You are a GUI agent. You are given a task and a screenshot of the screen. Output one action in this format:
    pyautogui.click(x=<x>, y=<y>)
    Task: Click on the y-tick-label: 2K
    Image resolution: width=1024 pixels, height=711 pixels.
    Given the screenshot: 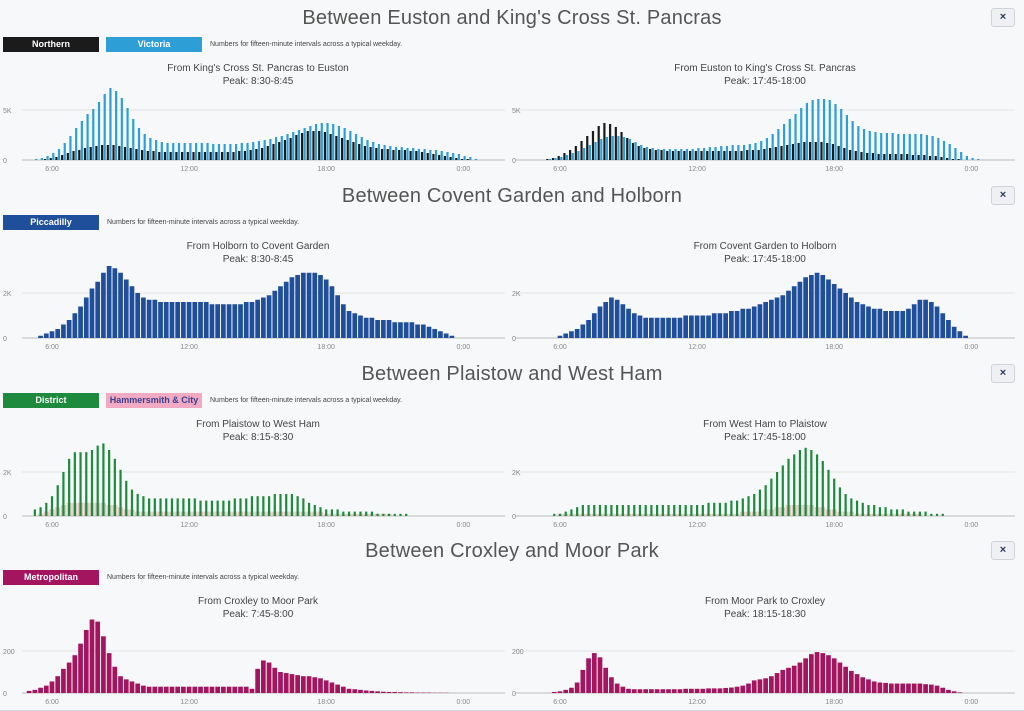 What is the action you would take?
    pyautogui.click(x=516, y=473)
    